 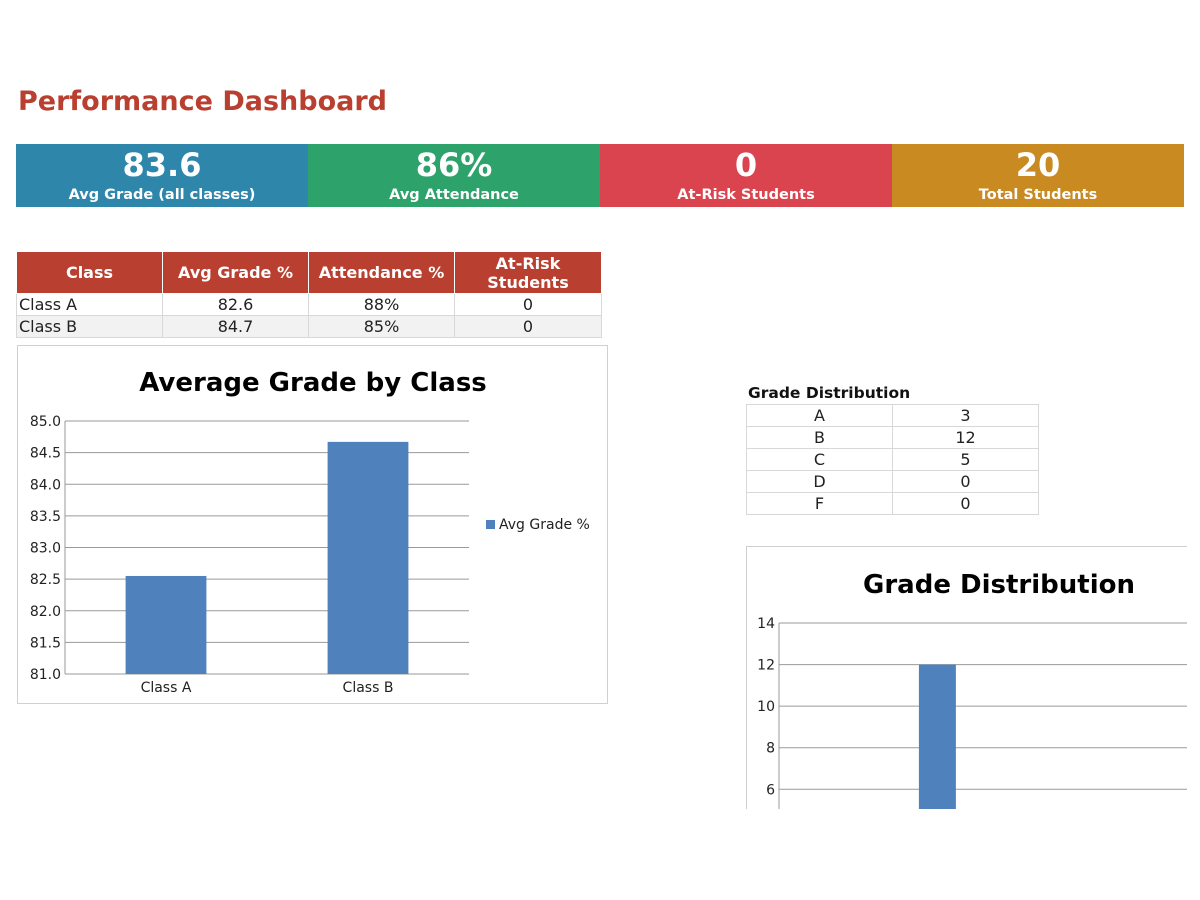 What do you see at coordinates (544, 525) in the screenshot?
I see `legend-label: Avg Grade %` at bounding box center [544, 525].